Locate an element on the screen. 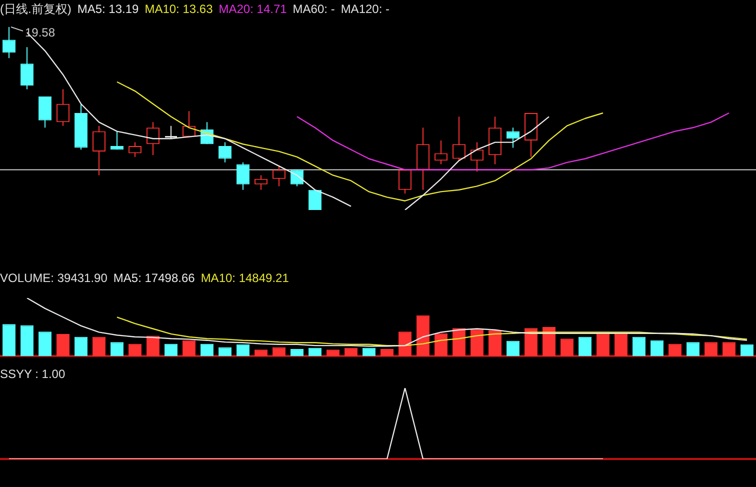 The height and width of the screenshot is (487, 756). chart-title: VOLUME: 39431.90 is located at coordinates (54, 278).